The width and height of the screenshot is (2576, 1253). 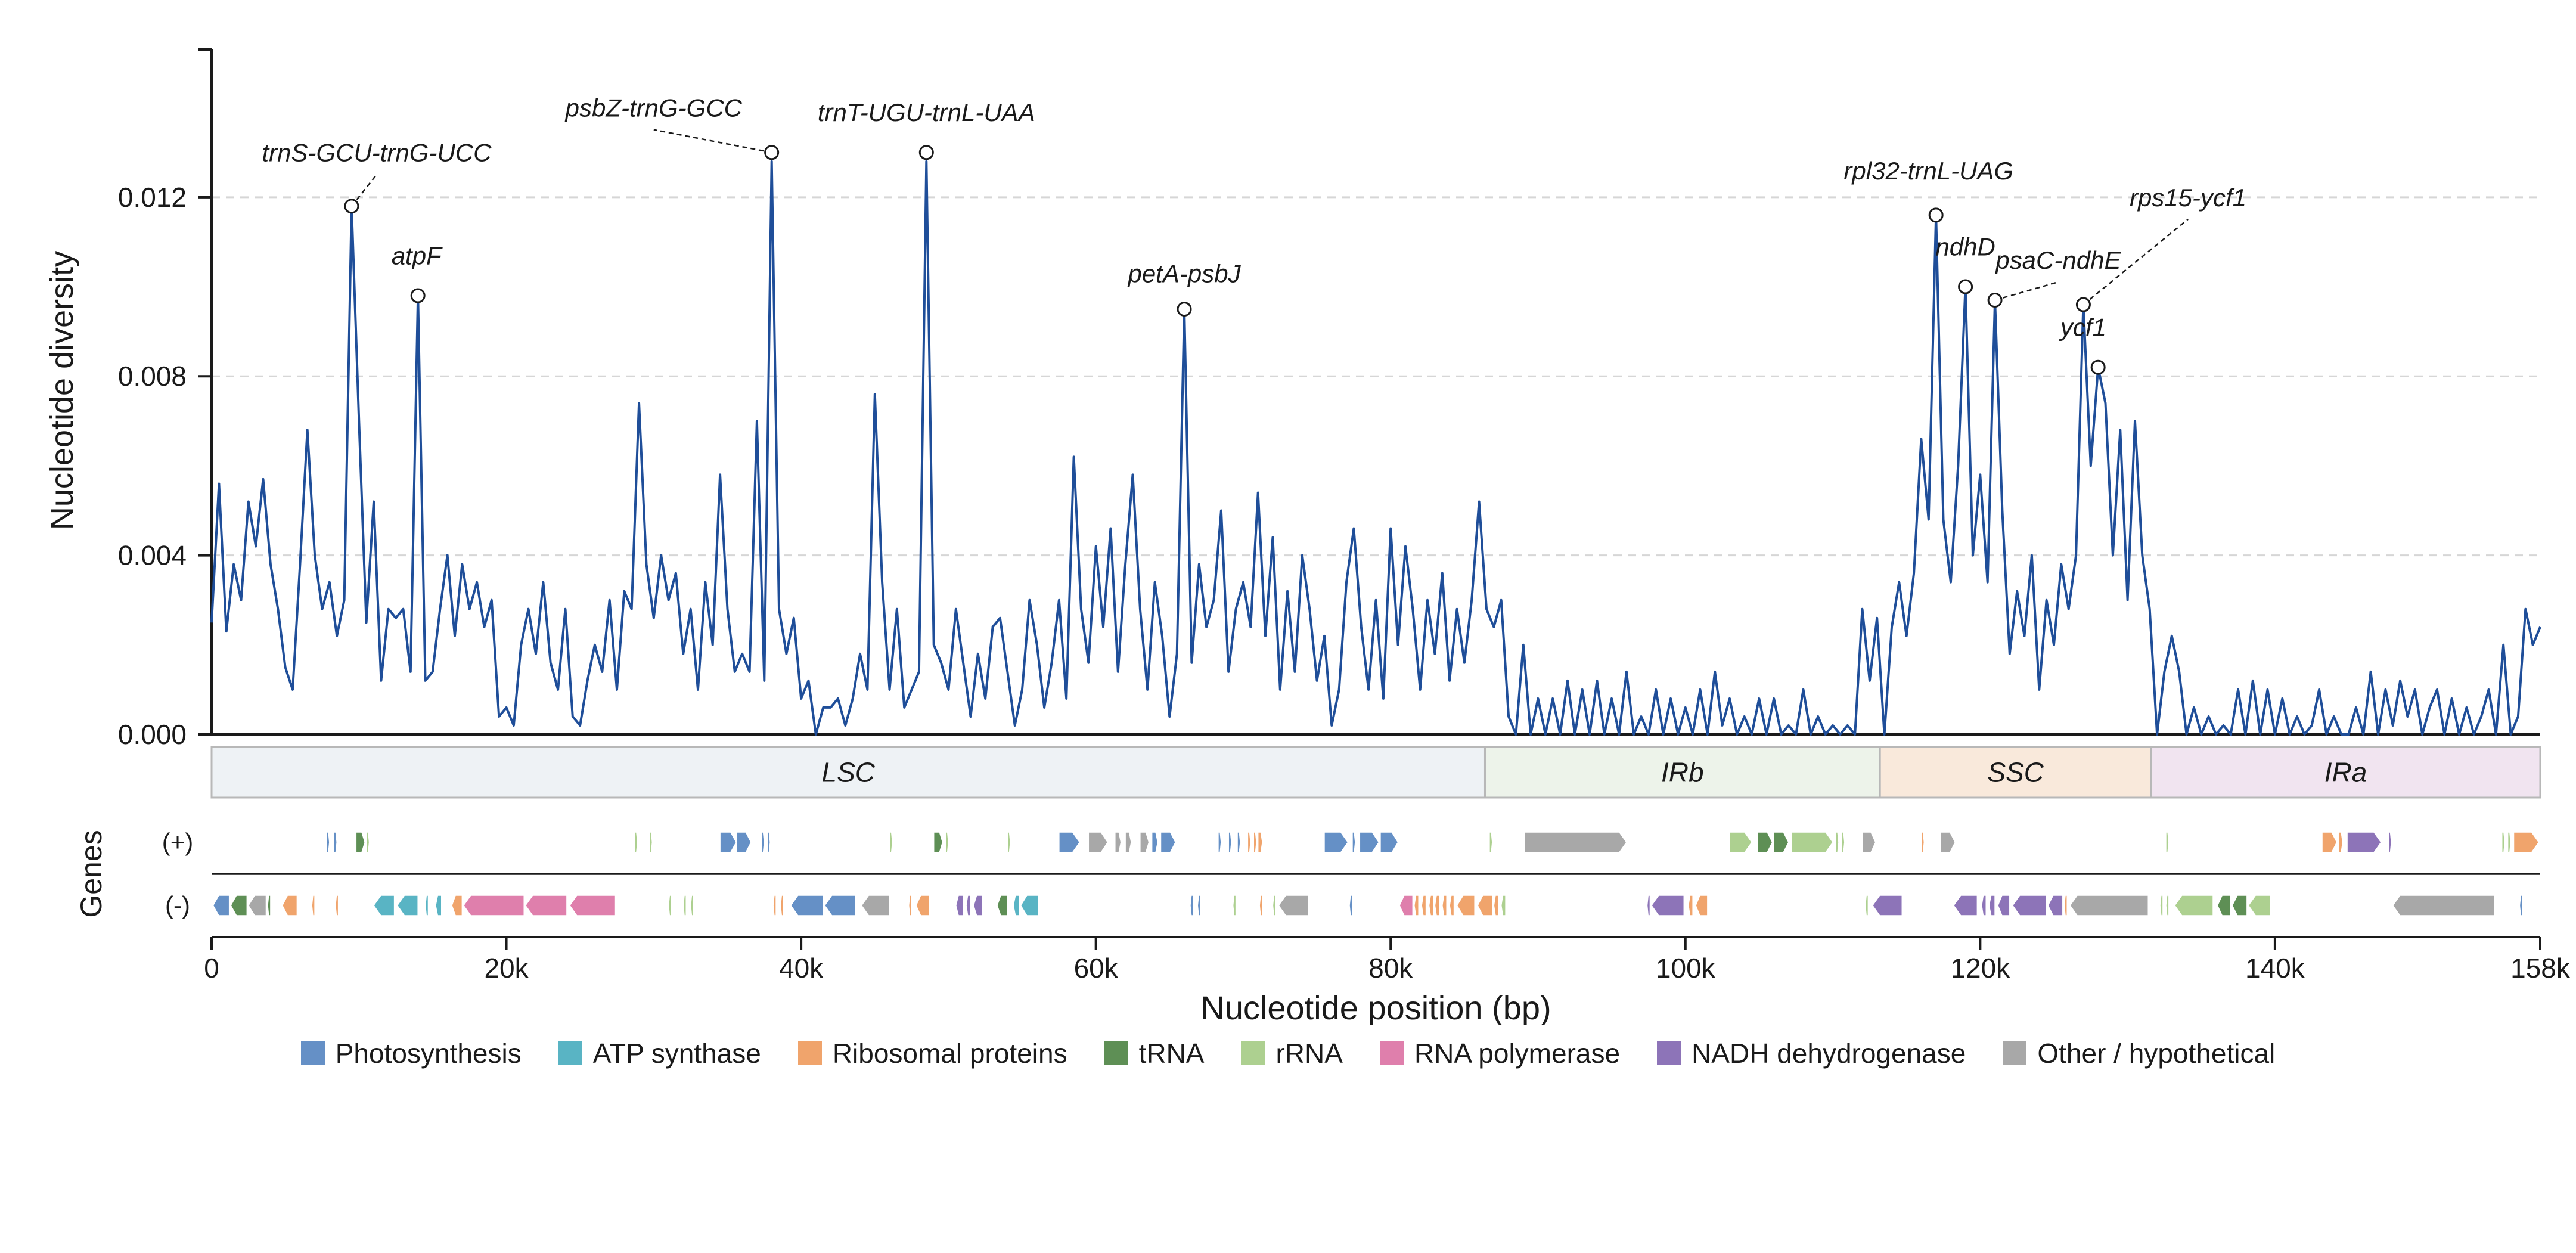 I want to click on x-tick-label: 60k, so click(x=1097, y=968).